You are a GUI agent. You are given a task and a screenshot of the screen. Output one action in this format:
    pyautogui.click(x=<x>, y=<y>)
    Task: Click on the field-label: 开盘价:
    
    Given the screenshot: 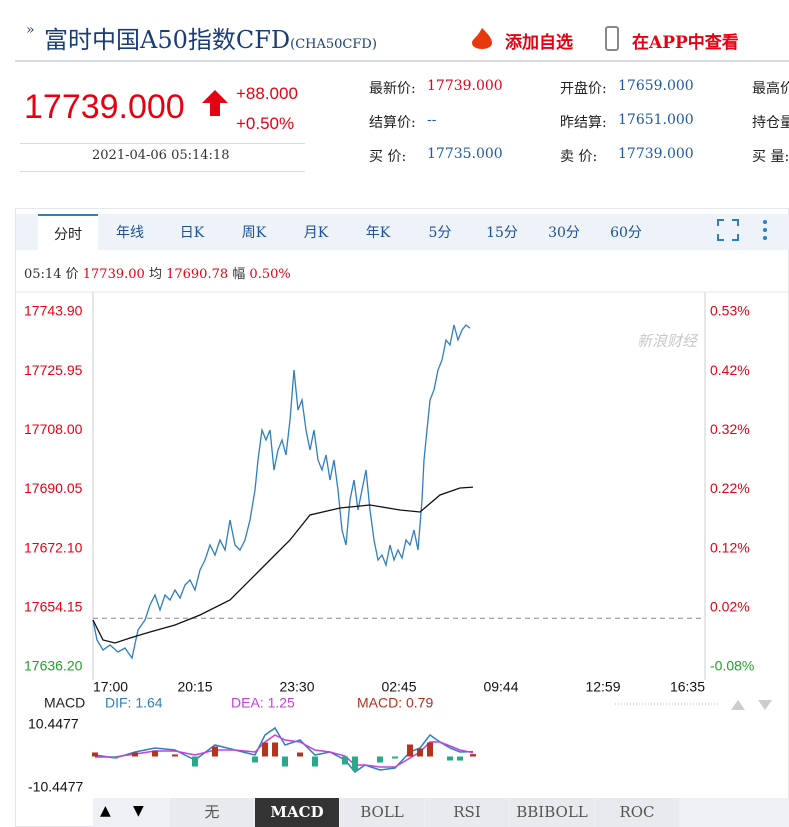 What is the action you would take?
    pyautogui.click(x=583, y=89)
    